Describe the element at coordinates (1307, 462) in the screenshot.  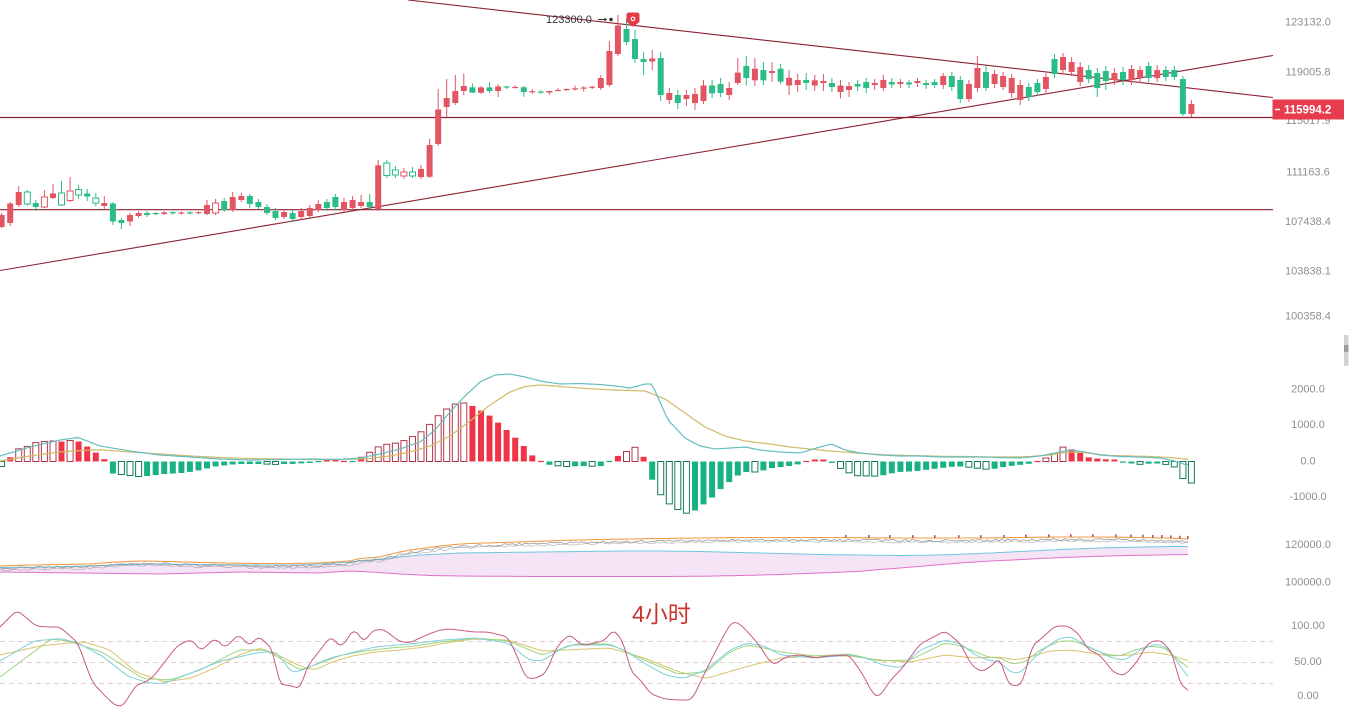
I see `svg-text: 0.0` at that location.